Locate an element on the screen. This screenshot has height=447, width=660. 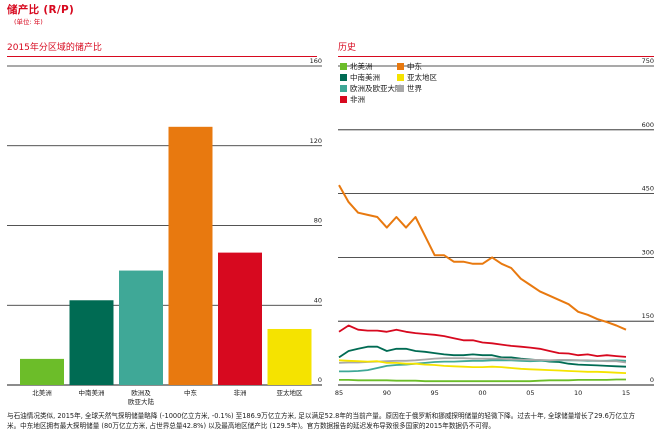
bar-y-tick-label: 160 is located at coordinates (316, 61).